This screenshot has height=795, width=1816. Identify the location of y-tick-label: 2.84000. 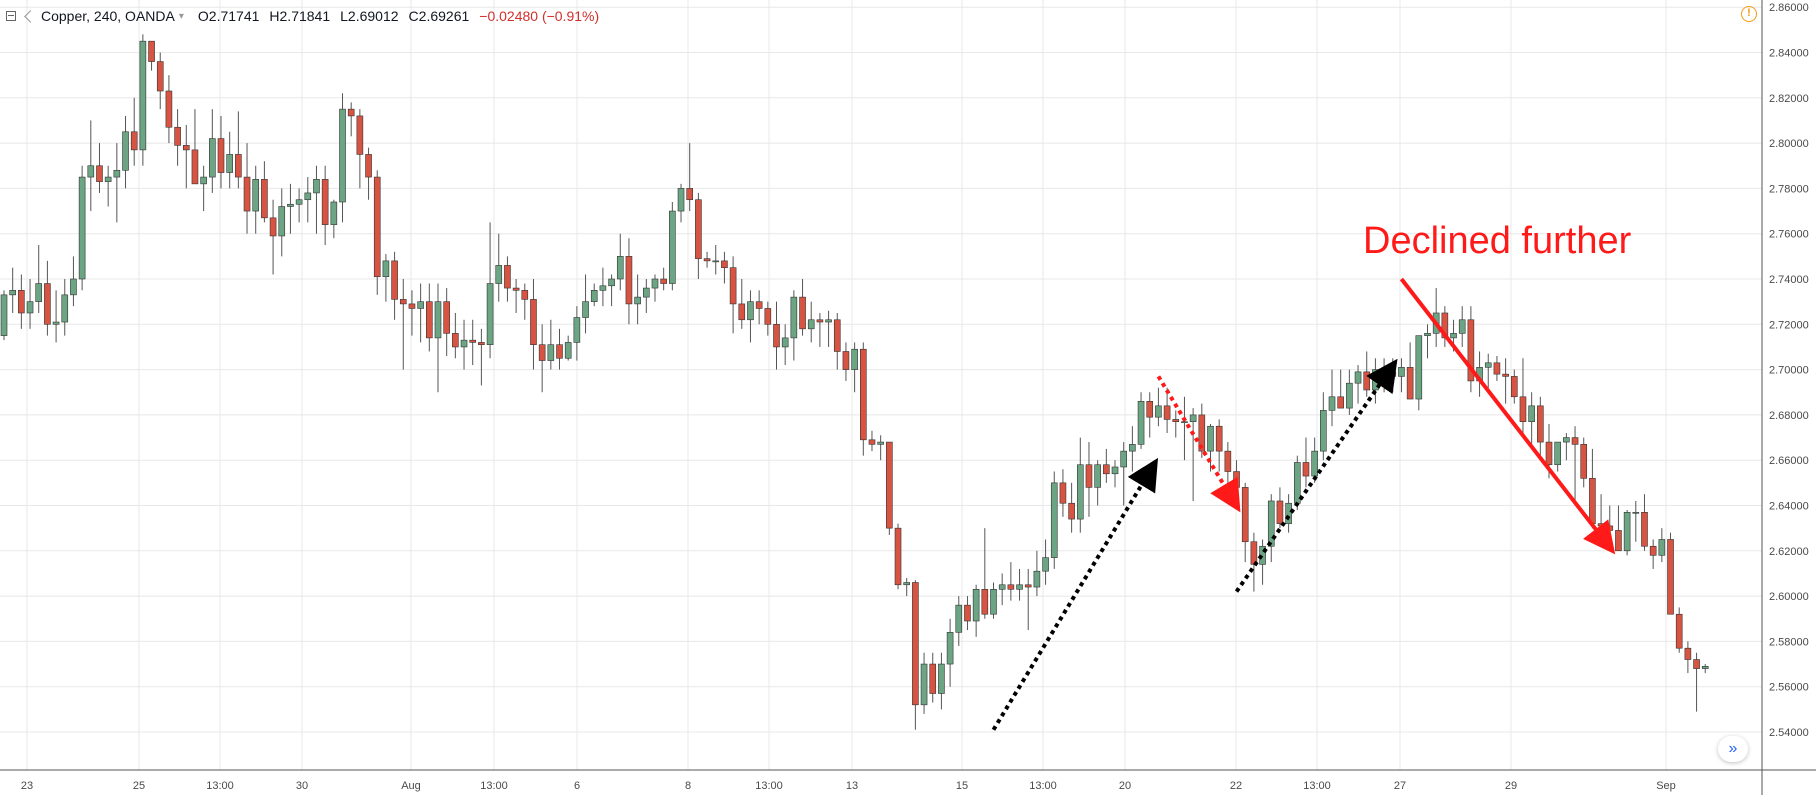
(1789, 54).